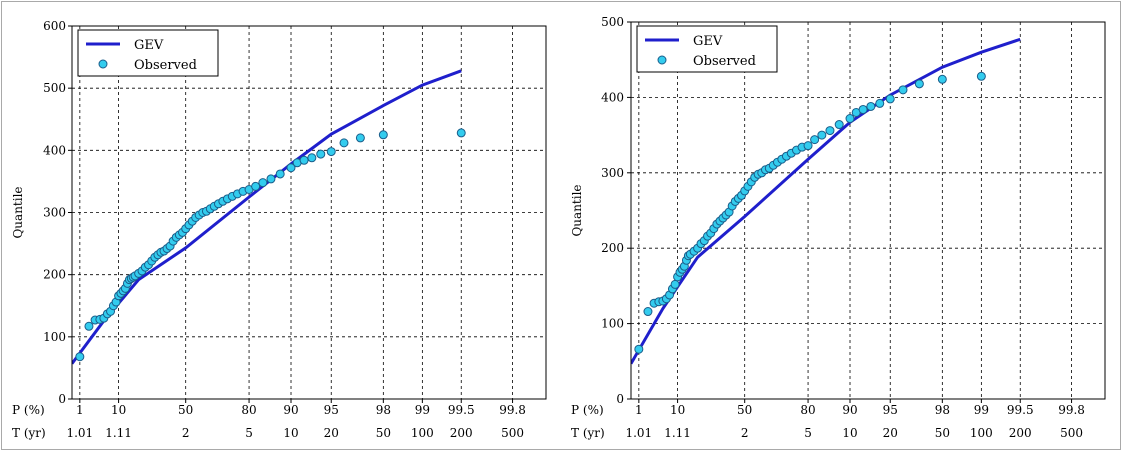  Describe the element at coordinates (849, 433) in the screenshot. I see `x-tick-label-t: 10` at that location.